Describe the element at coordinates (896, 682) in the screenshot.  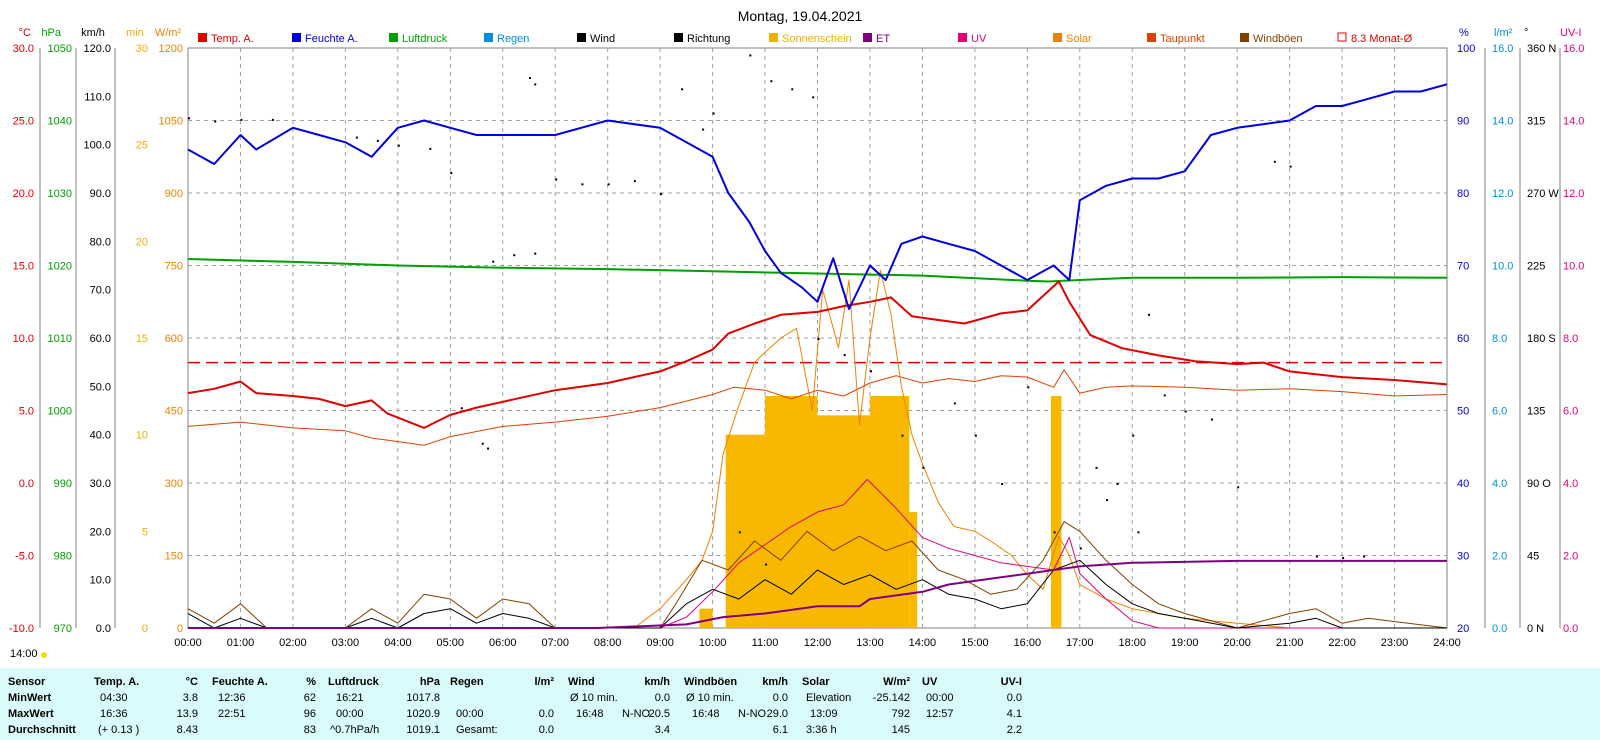
I see `stats-header-solar-unit: W/m²` at that location.